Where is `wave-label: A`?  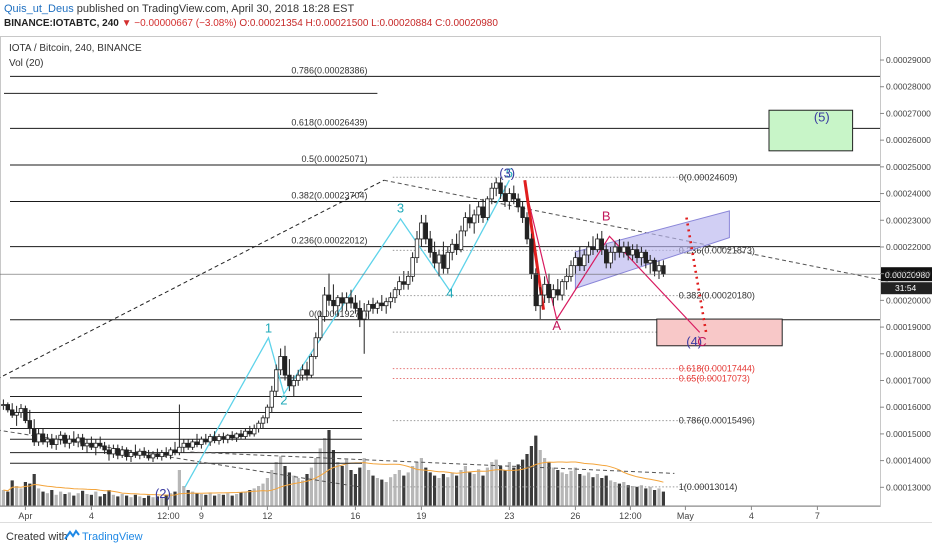 wave-label: A is located at coordinates (556, 325).